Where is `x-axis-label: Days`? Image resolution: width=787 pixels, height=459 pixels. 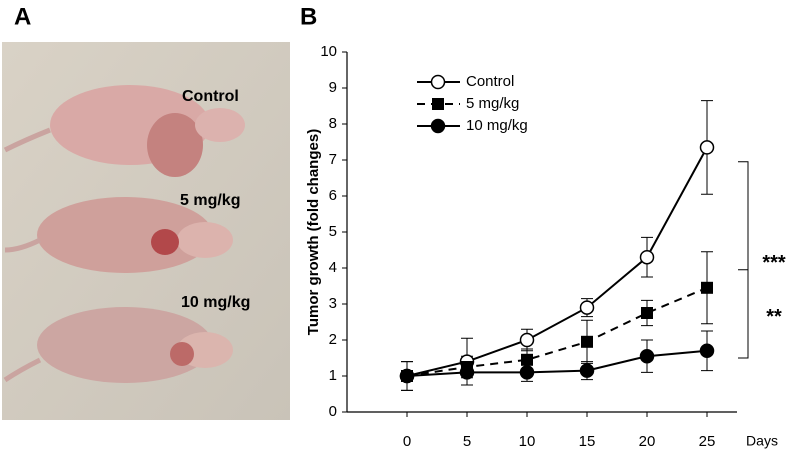
x-axis-label: Days is located at coordinates (762, 441).